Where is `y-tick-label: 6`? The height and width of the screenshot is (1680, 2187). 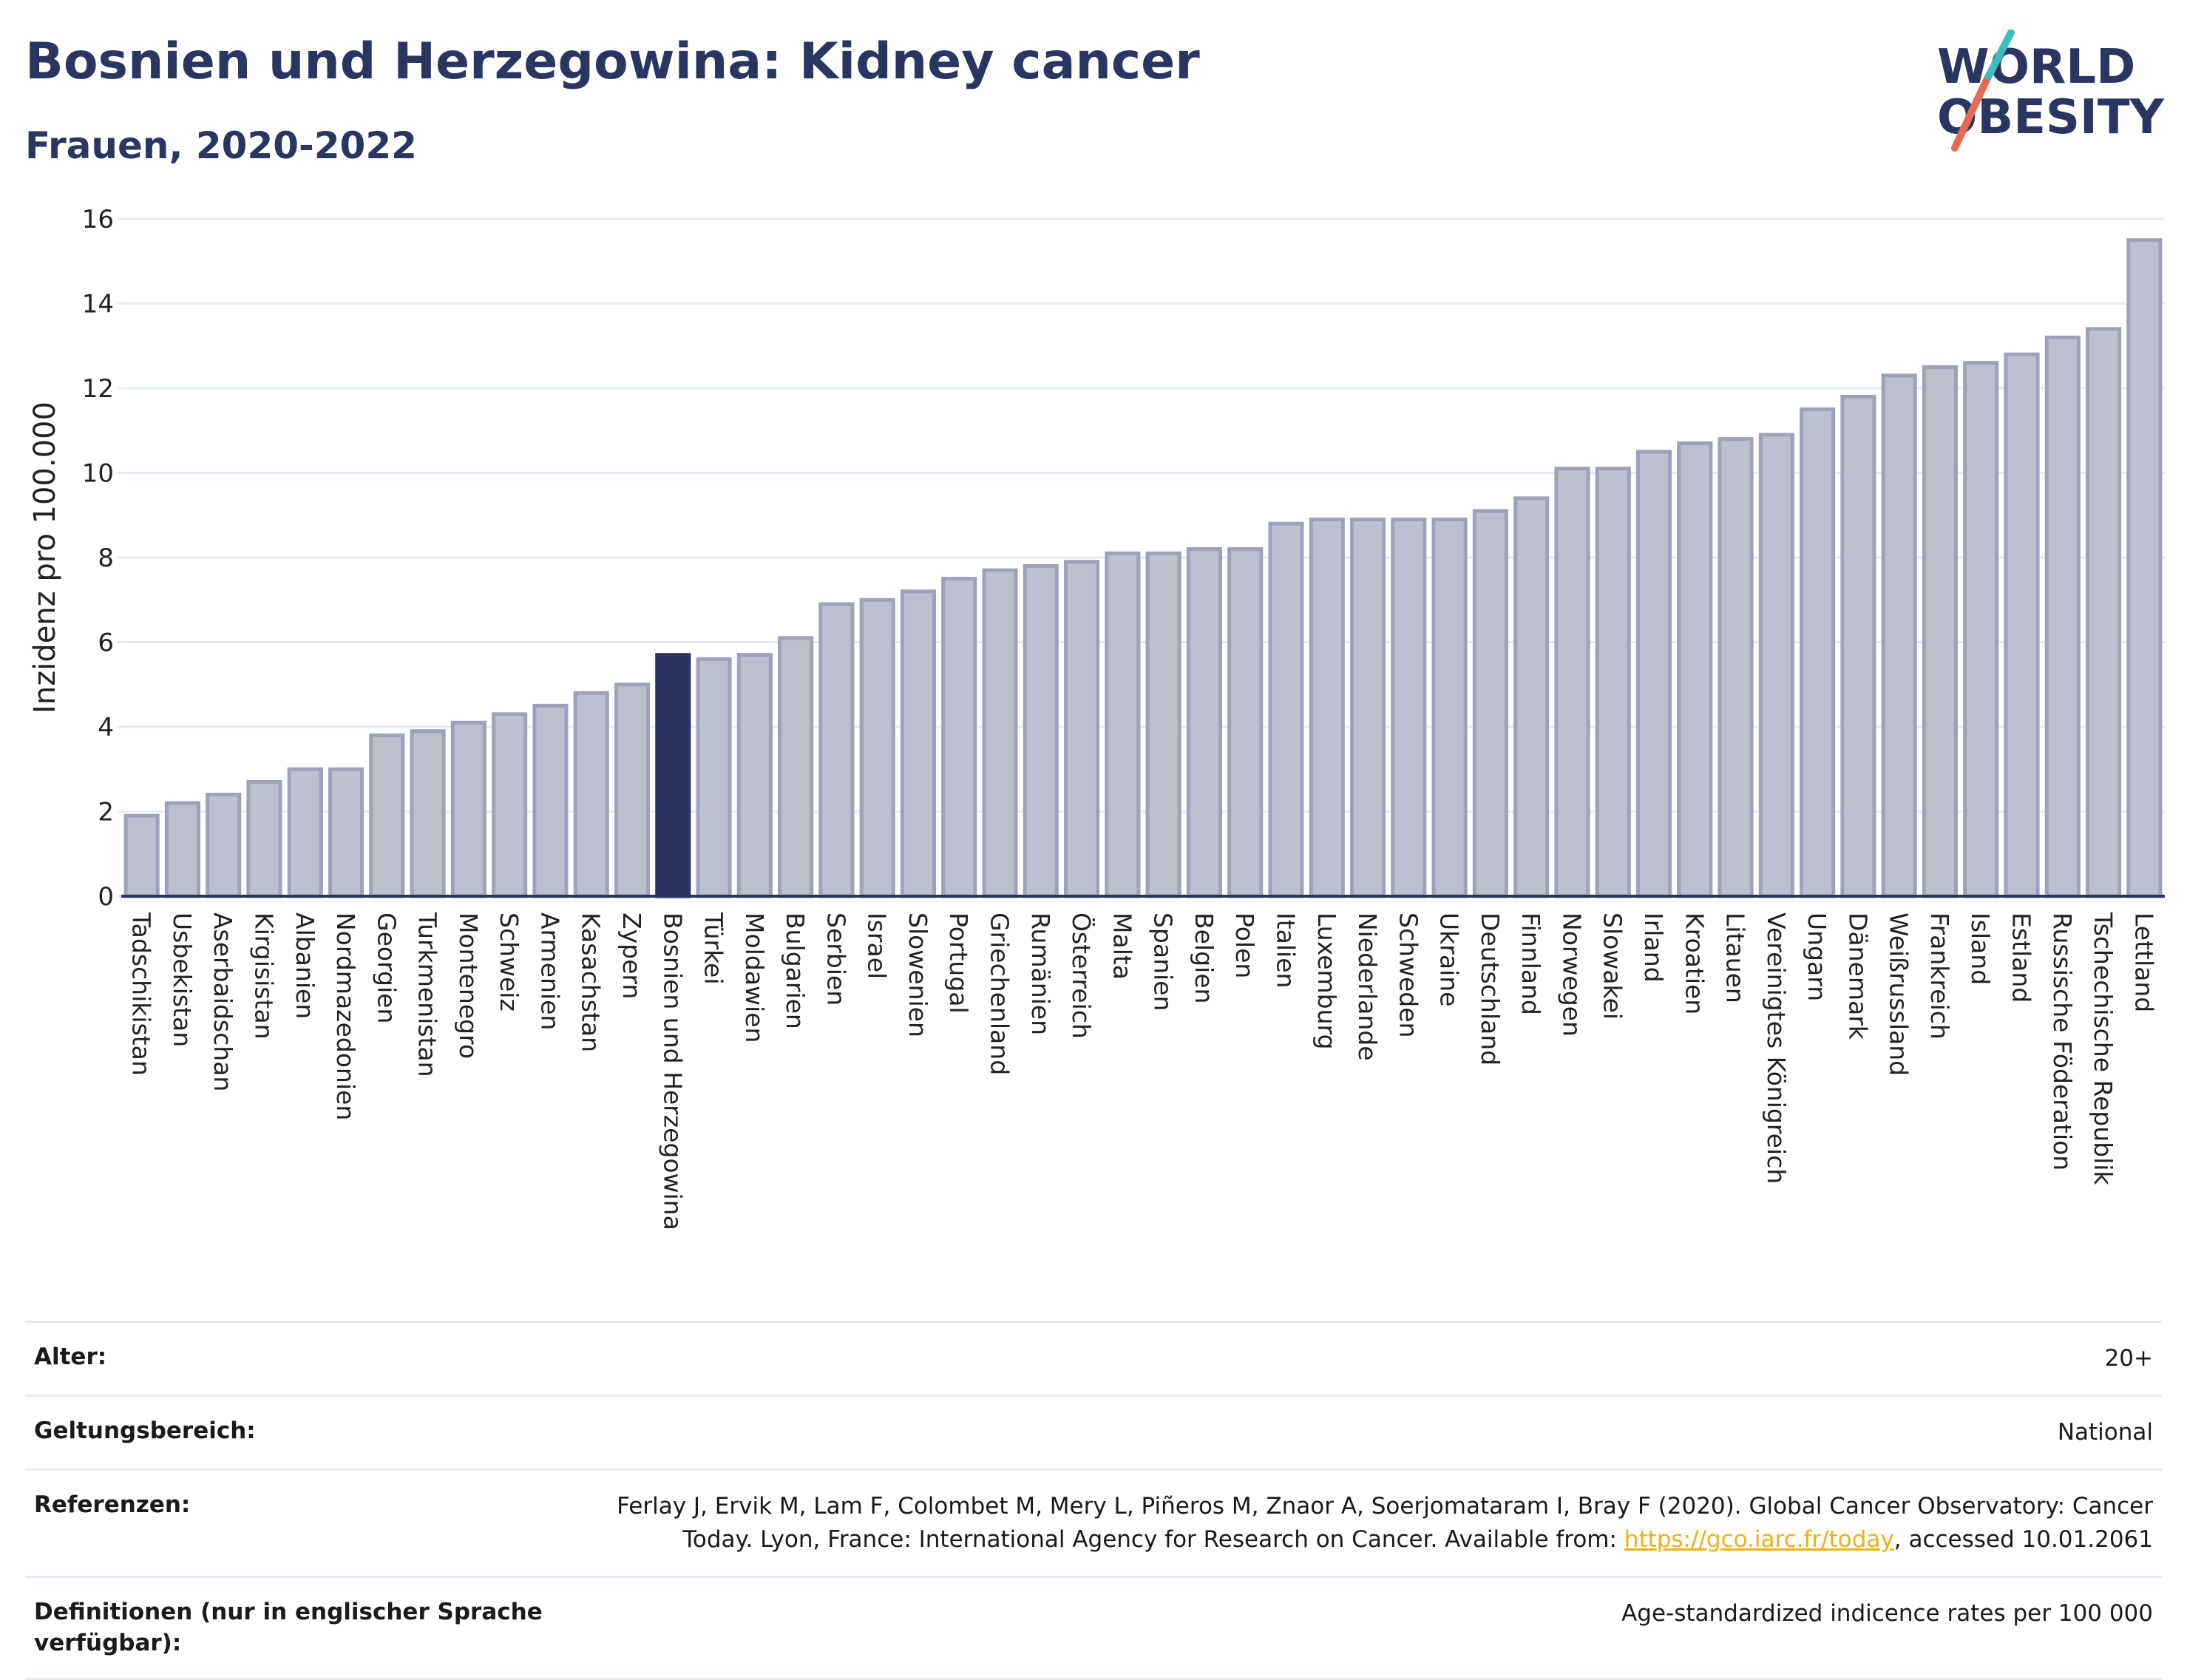
y-tick-label: 6 is located at coordinates (106, 643).